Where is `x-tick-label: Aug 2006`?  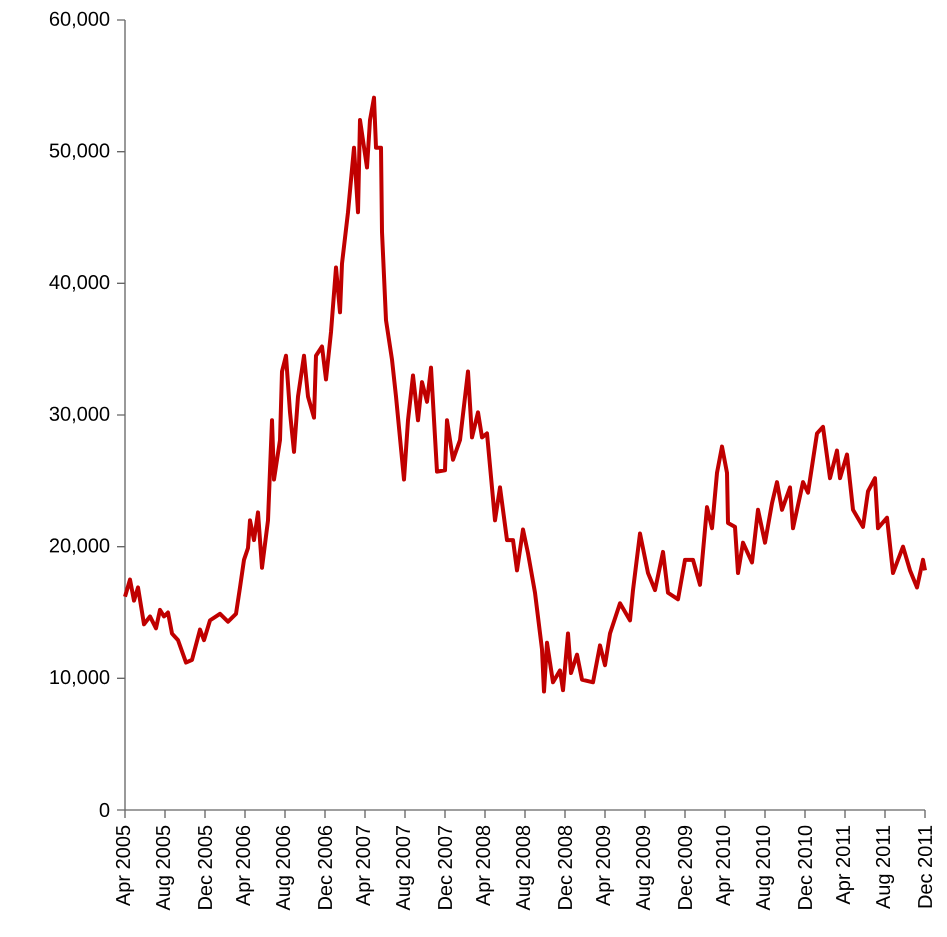 x-tick-label: Aug 2006 is located at coordinates (285, 868).